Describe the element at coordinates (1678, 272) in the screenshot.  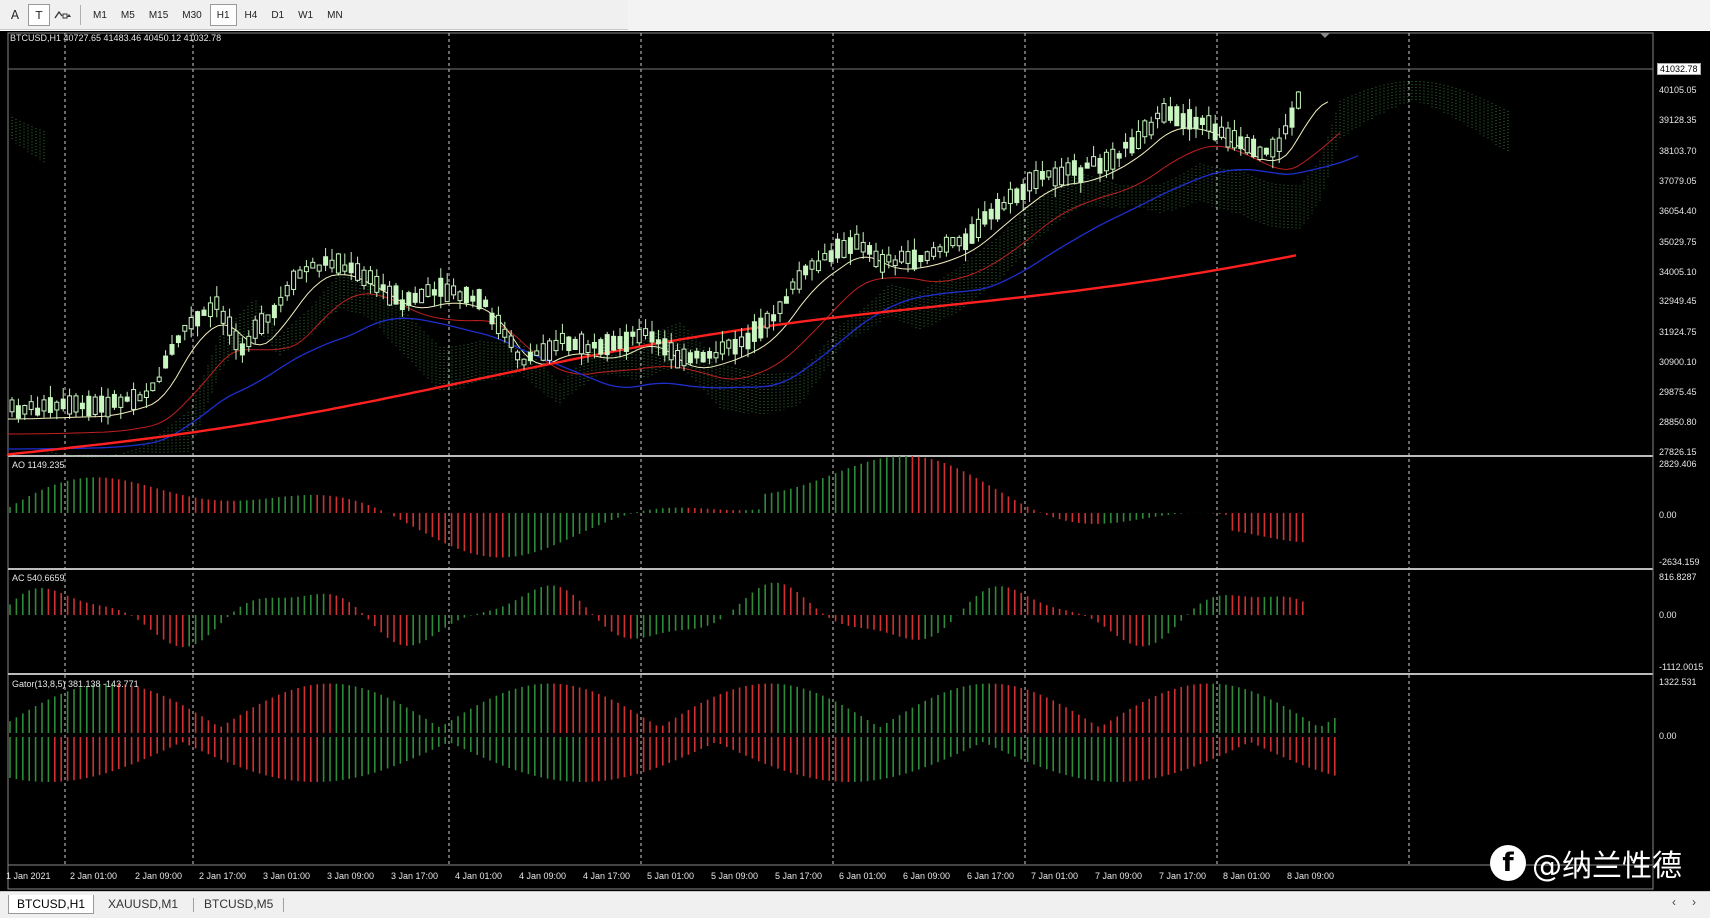
I see `price-axis-label: 34005.10` at that location.